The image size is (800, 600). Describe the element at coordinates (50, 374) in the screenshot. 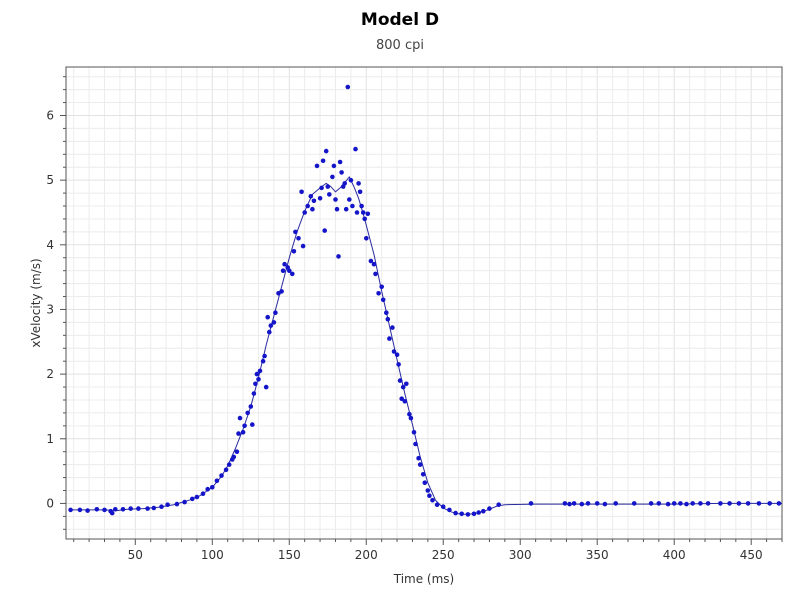

I see `y-tick-label: 2` at that location.